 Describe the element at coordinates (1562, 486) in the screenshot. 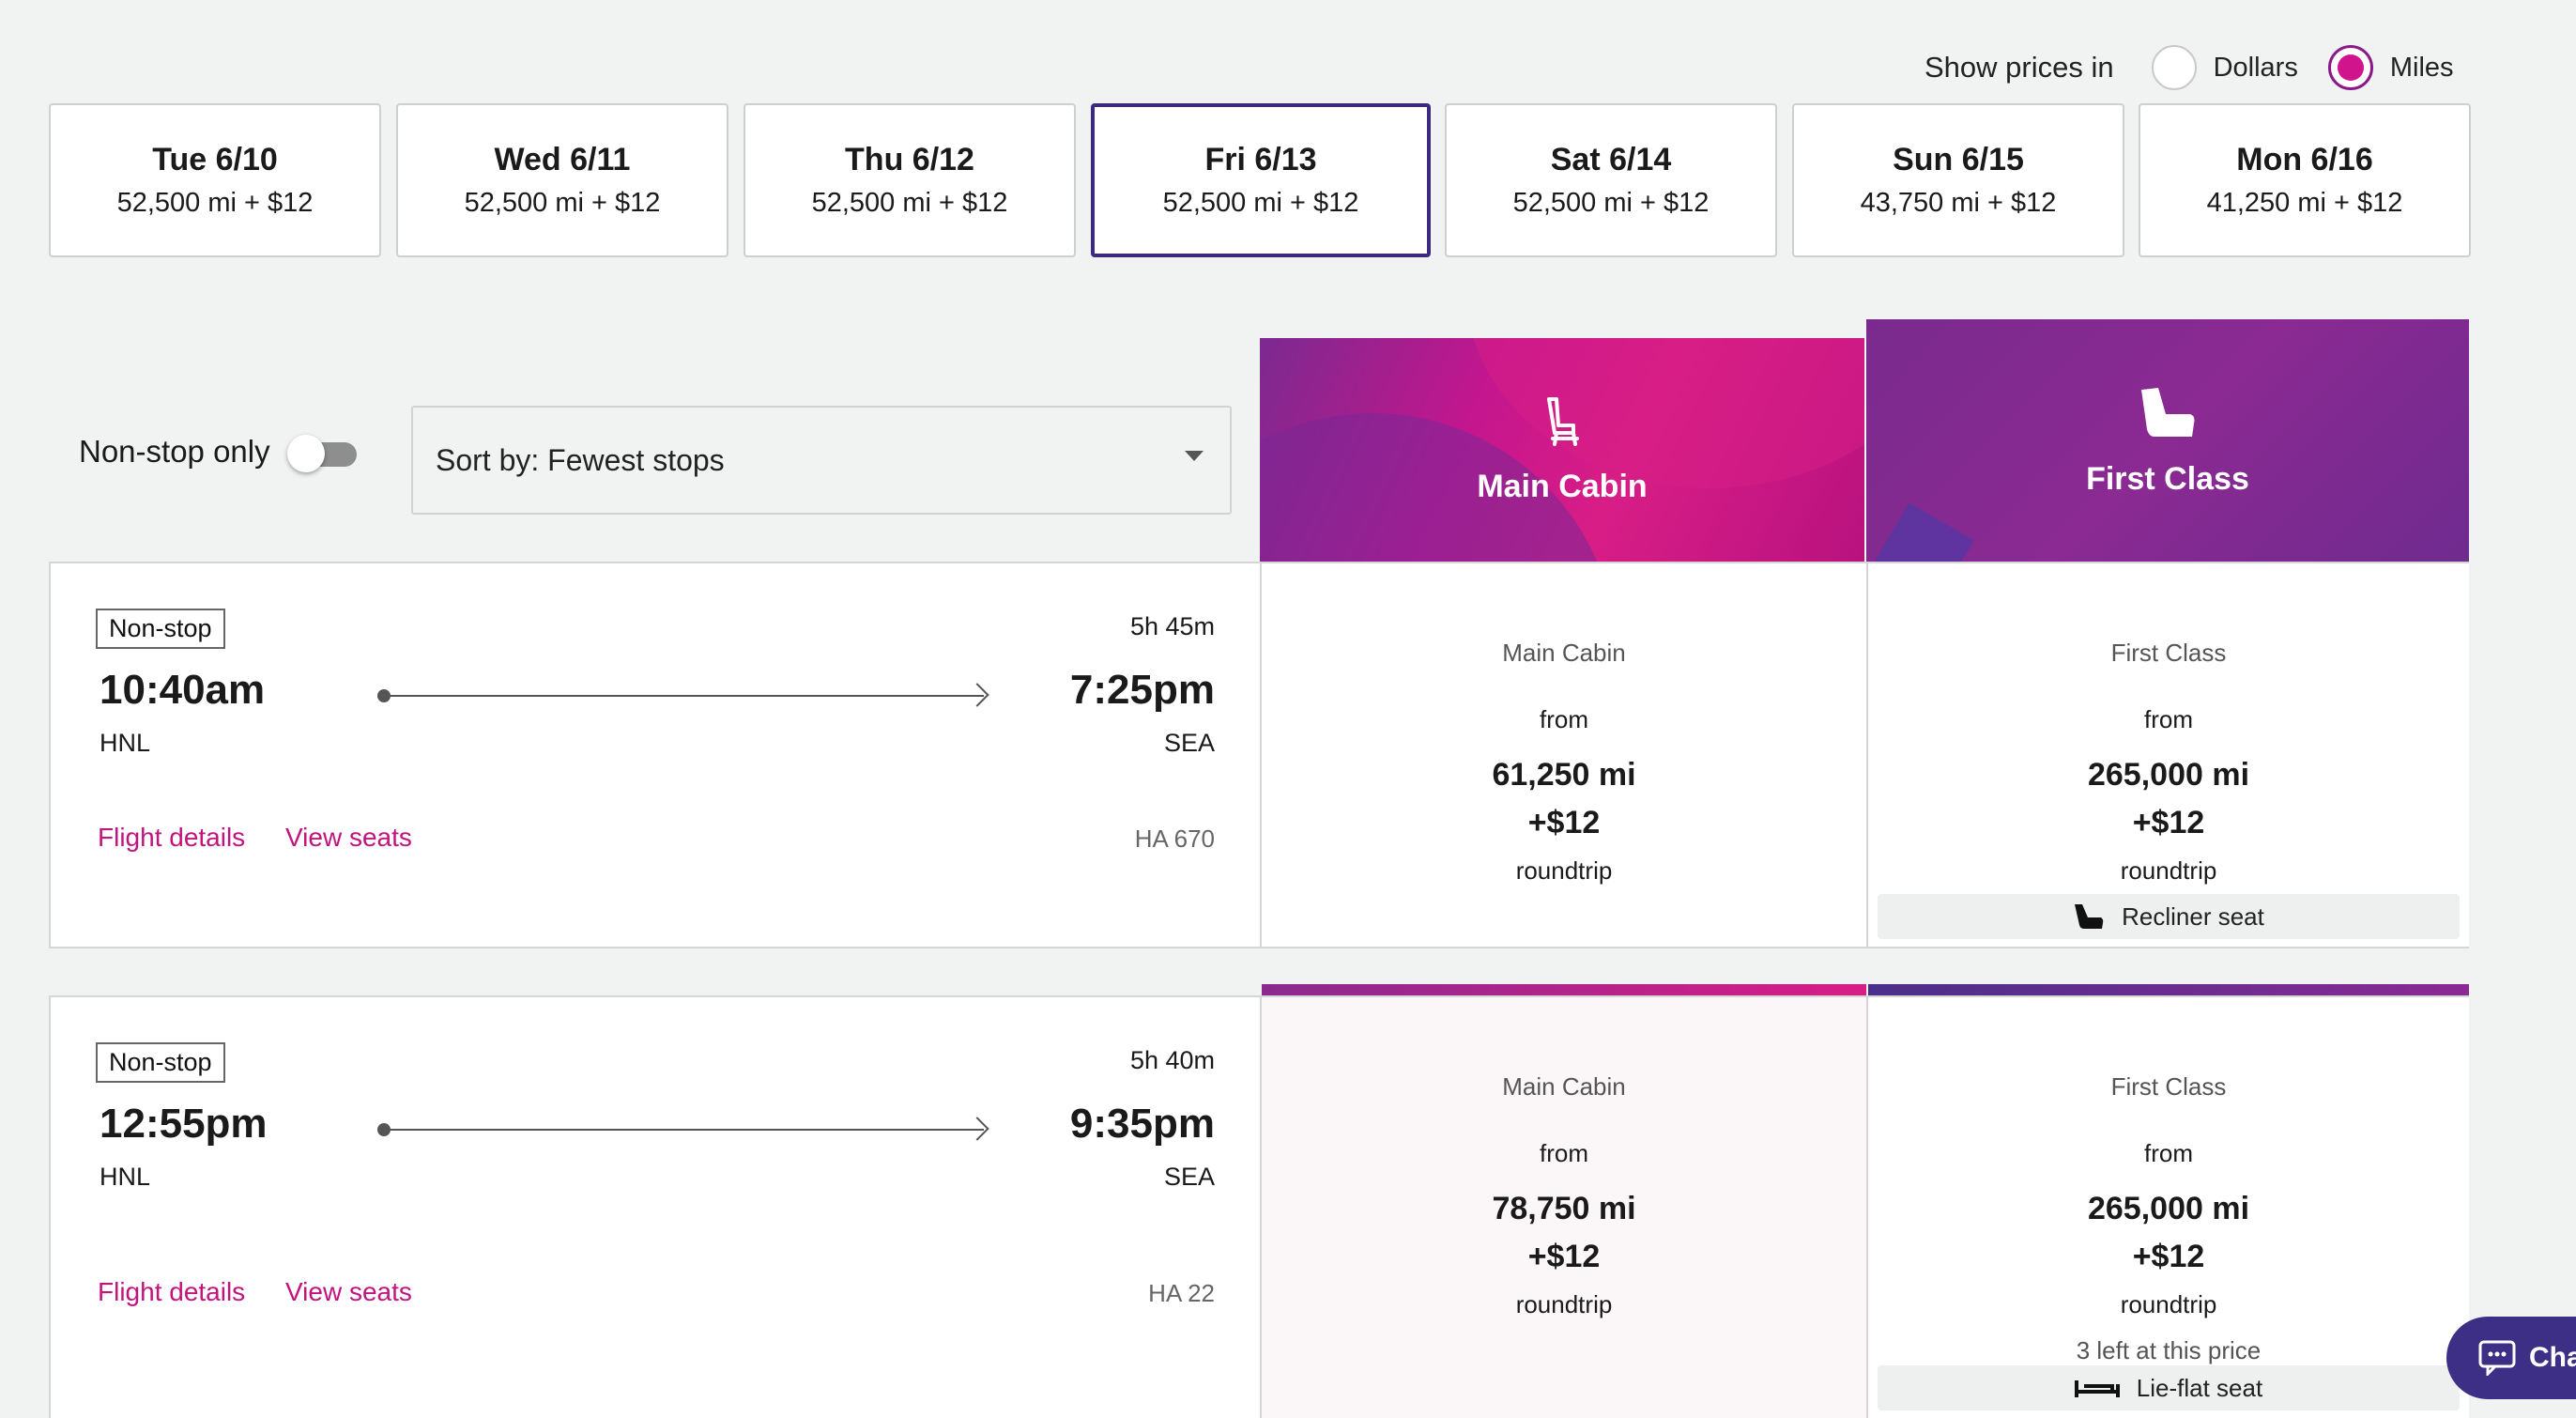

I see `main-cabin-title: Main Cabin` at that location.